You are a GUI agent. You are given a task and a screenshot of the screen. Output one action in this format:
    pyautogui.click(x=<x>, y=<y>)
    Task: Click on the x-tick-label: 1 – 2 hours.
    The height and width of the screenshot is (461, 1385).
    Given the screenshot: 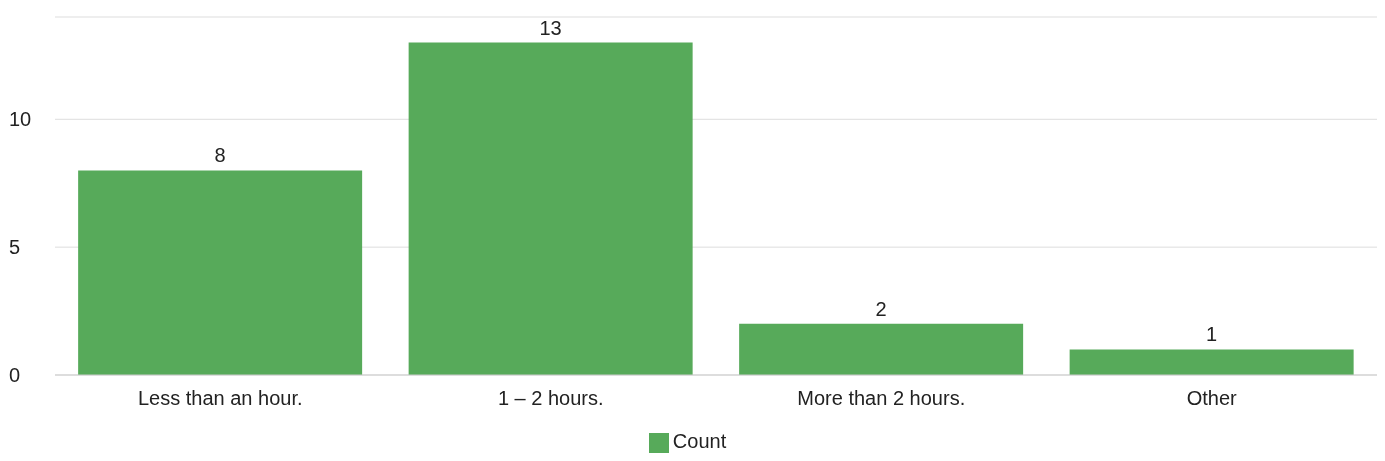 What is the action you would take?
    pyautogui.click(x=550, y=398)
    